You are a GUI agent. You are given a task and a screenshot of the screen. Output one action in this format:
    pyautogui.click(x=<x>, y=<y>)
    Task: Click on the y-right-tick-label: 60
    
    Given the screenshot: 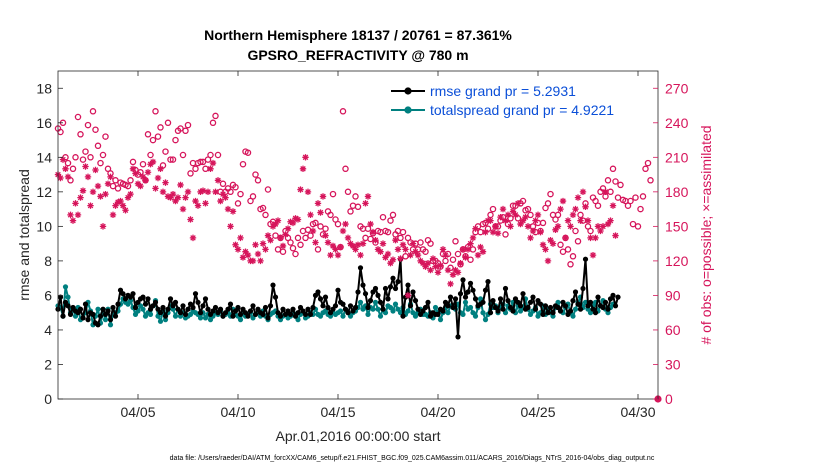 What is the action you would take?
    pyautogui.click(x=673, y=330)
    